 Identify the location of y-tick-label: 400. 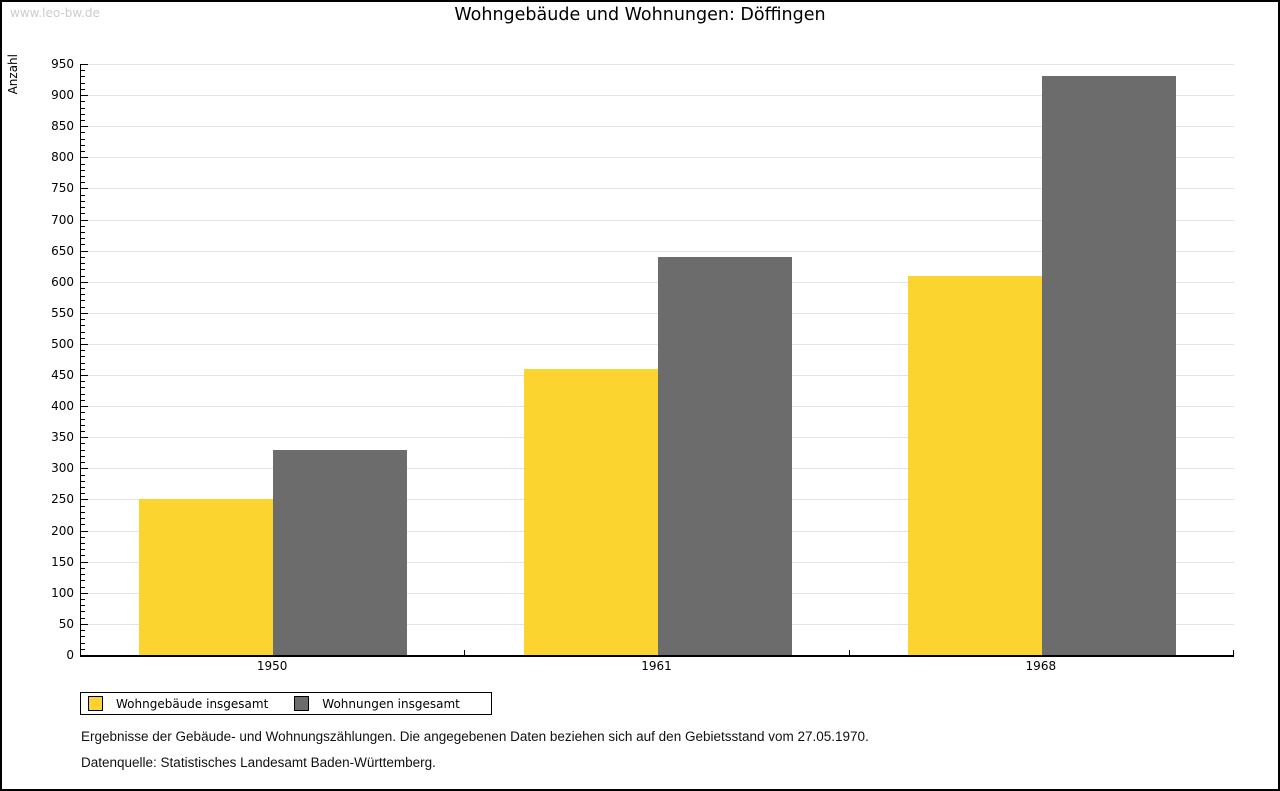
(62, 406).